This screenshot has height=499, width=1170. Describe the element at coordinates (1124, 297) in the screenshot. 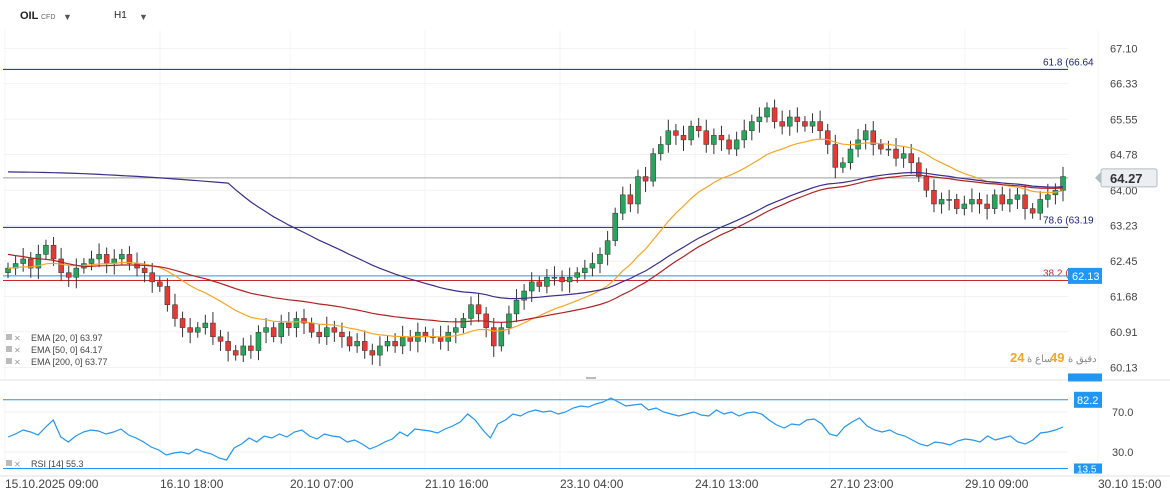

I see `price-axis-tick: 61.68` at that location.